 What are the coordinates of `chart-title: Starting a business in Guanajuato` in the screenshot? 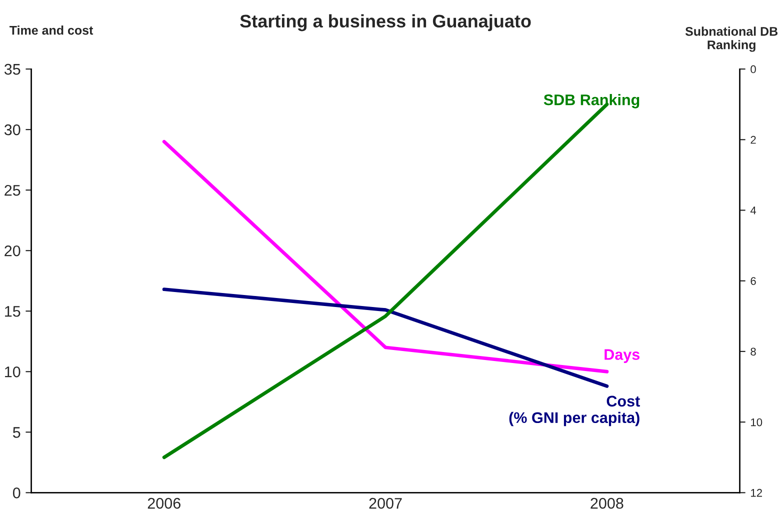 It's located at (385, 23).